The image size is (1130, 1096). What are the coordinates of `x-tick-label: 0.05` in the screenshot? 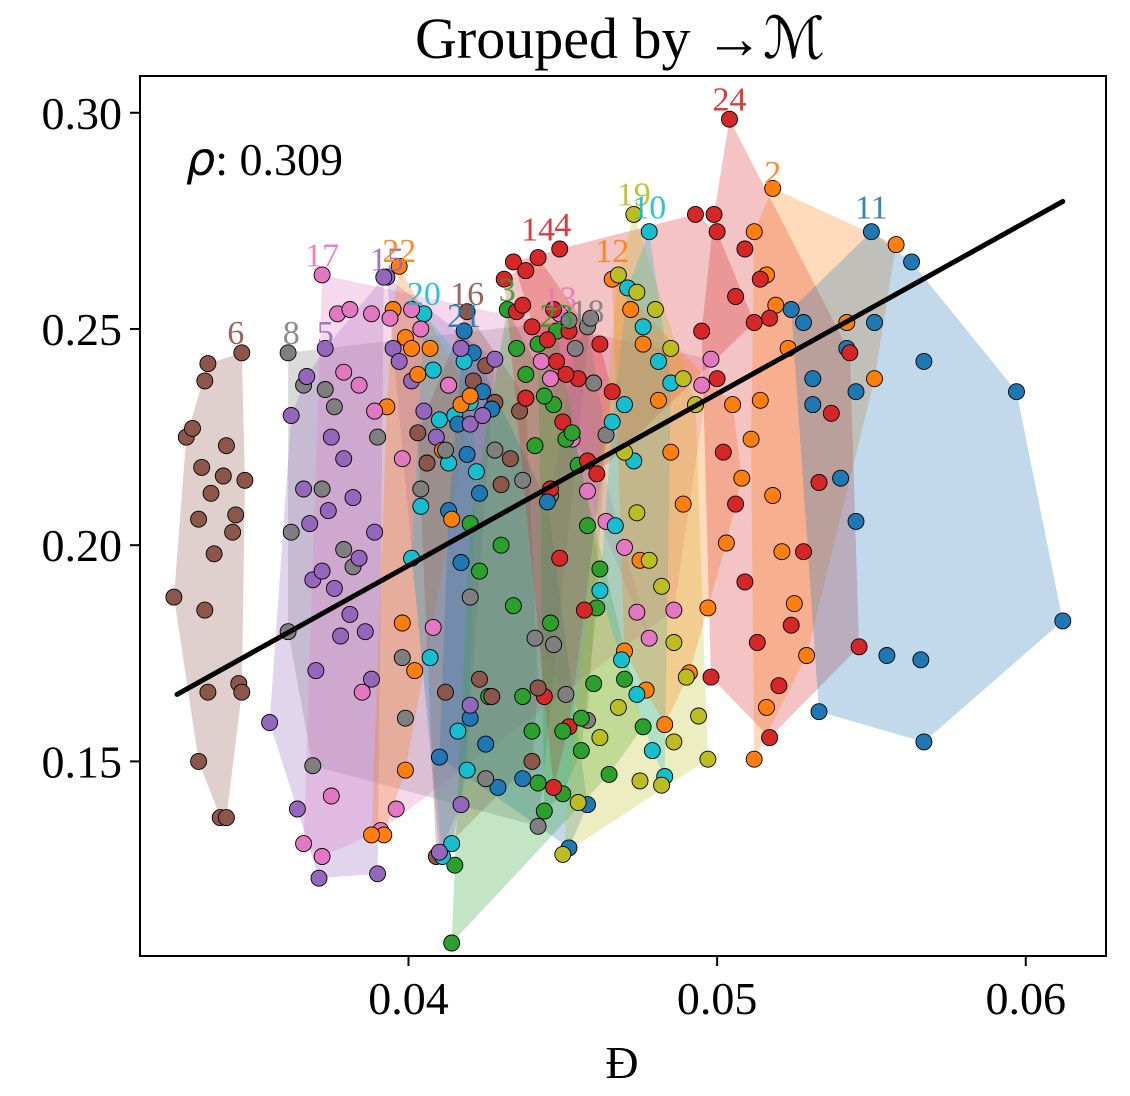 It's located at (717, 998).